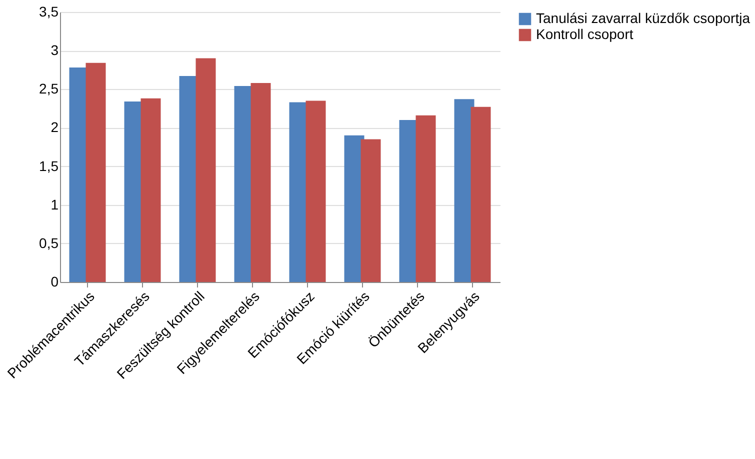 Image resolution: width=755 pixels, height=459 pixels. Describe the element at coordinates (49, 88) in the screenshot. I see `y-tick-label: 2,5` at that location.